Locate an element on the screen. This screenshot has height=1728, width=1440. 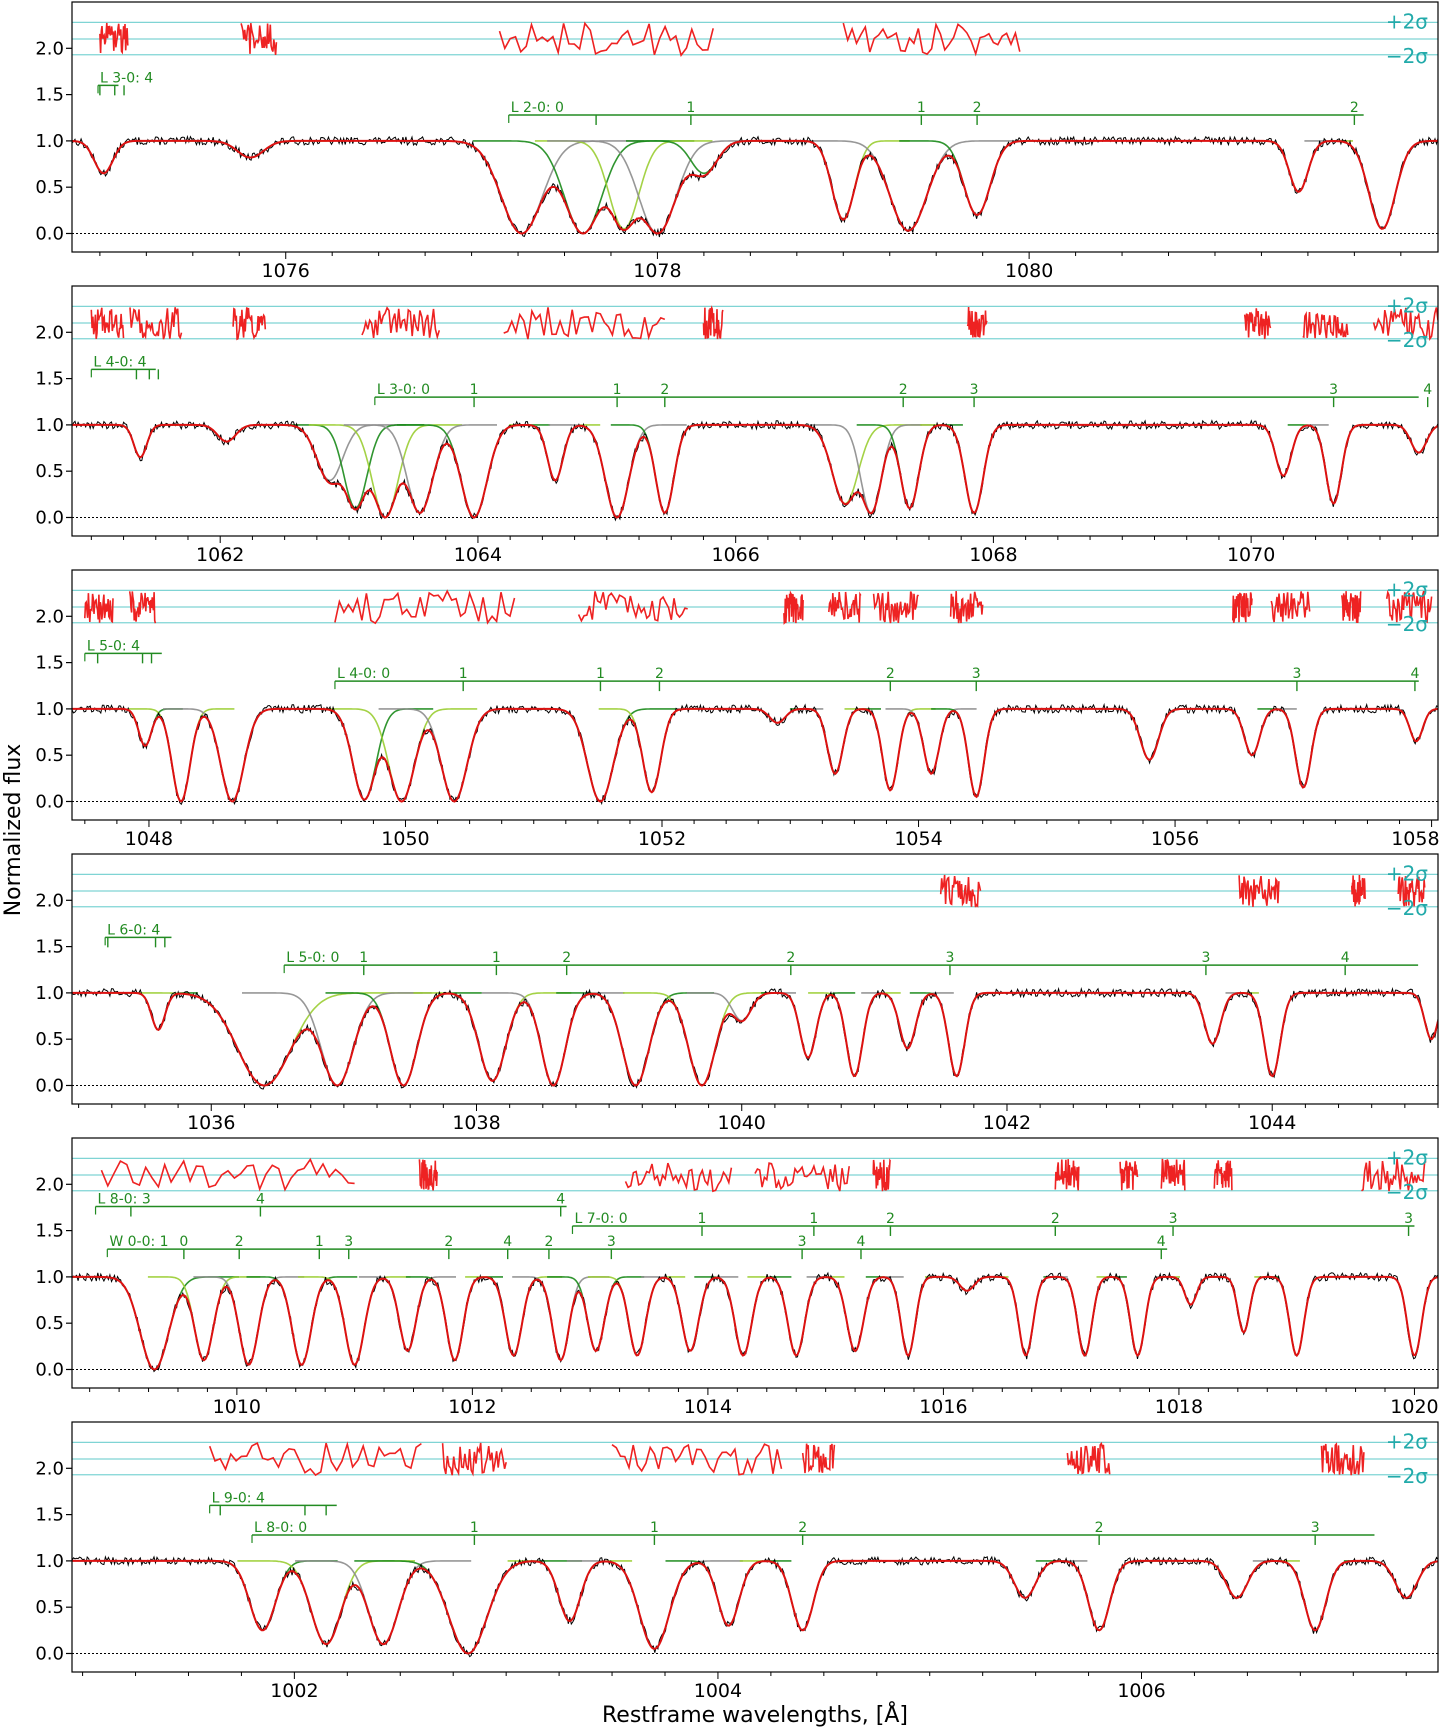
line-id-band: L 8-0: 0 1 1 2 2 3 is located at coordinates (813, 1532).